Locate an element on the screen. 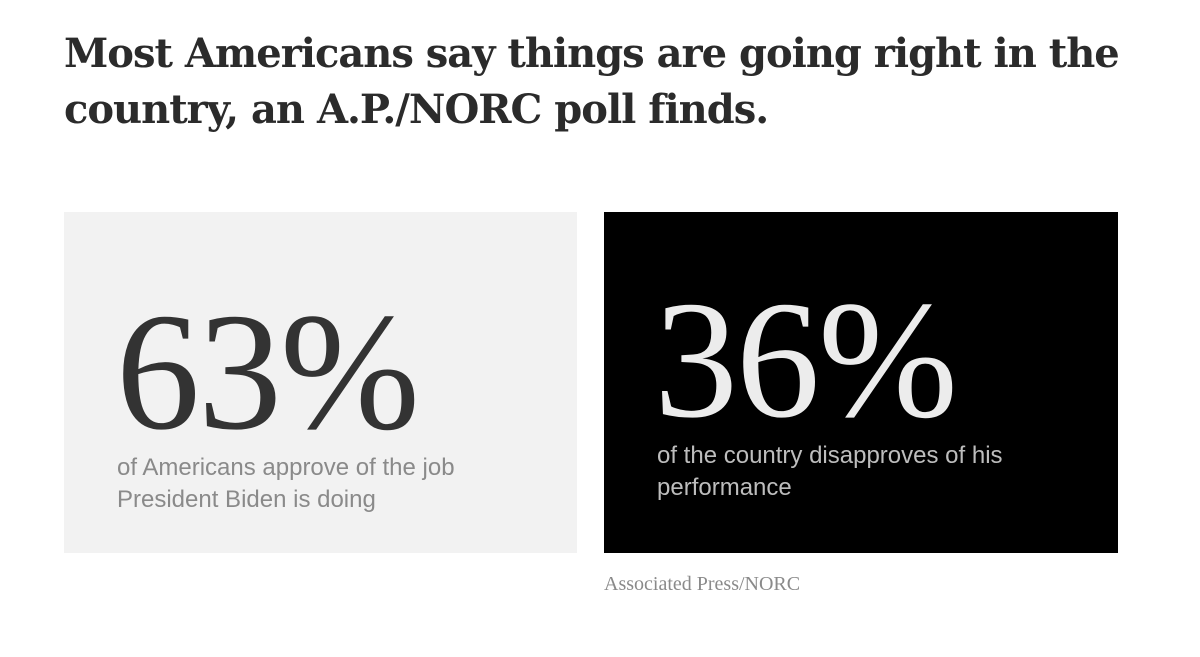  disapprove-percentage: 36% is located at coordinates (806, 360).